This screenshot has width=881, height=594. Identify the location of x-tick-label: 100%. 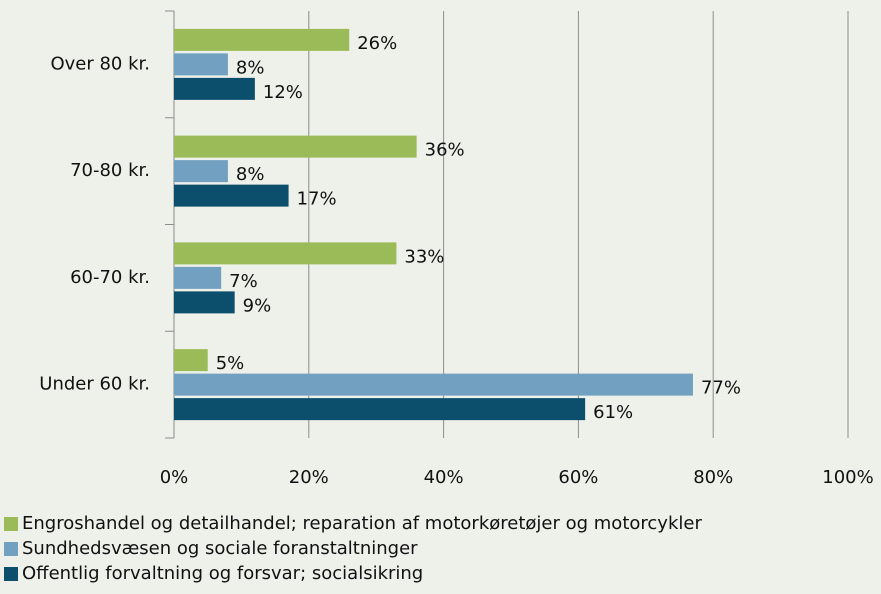
(847, 477).